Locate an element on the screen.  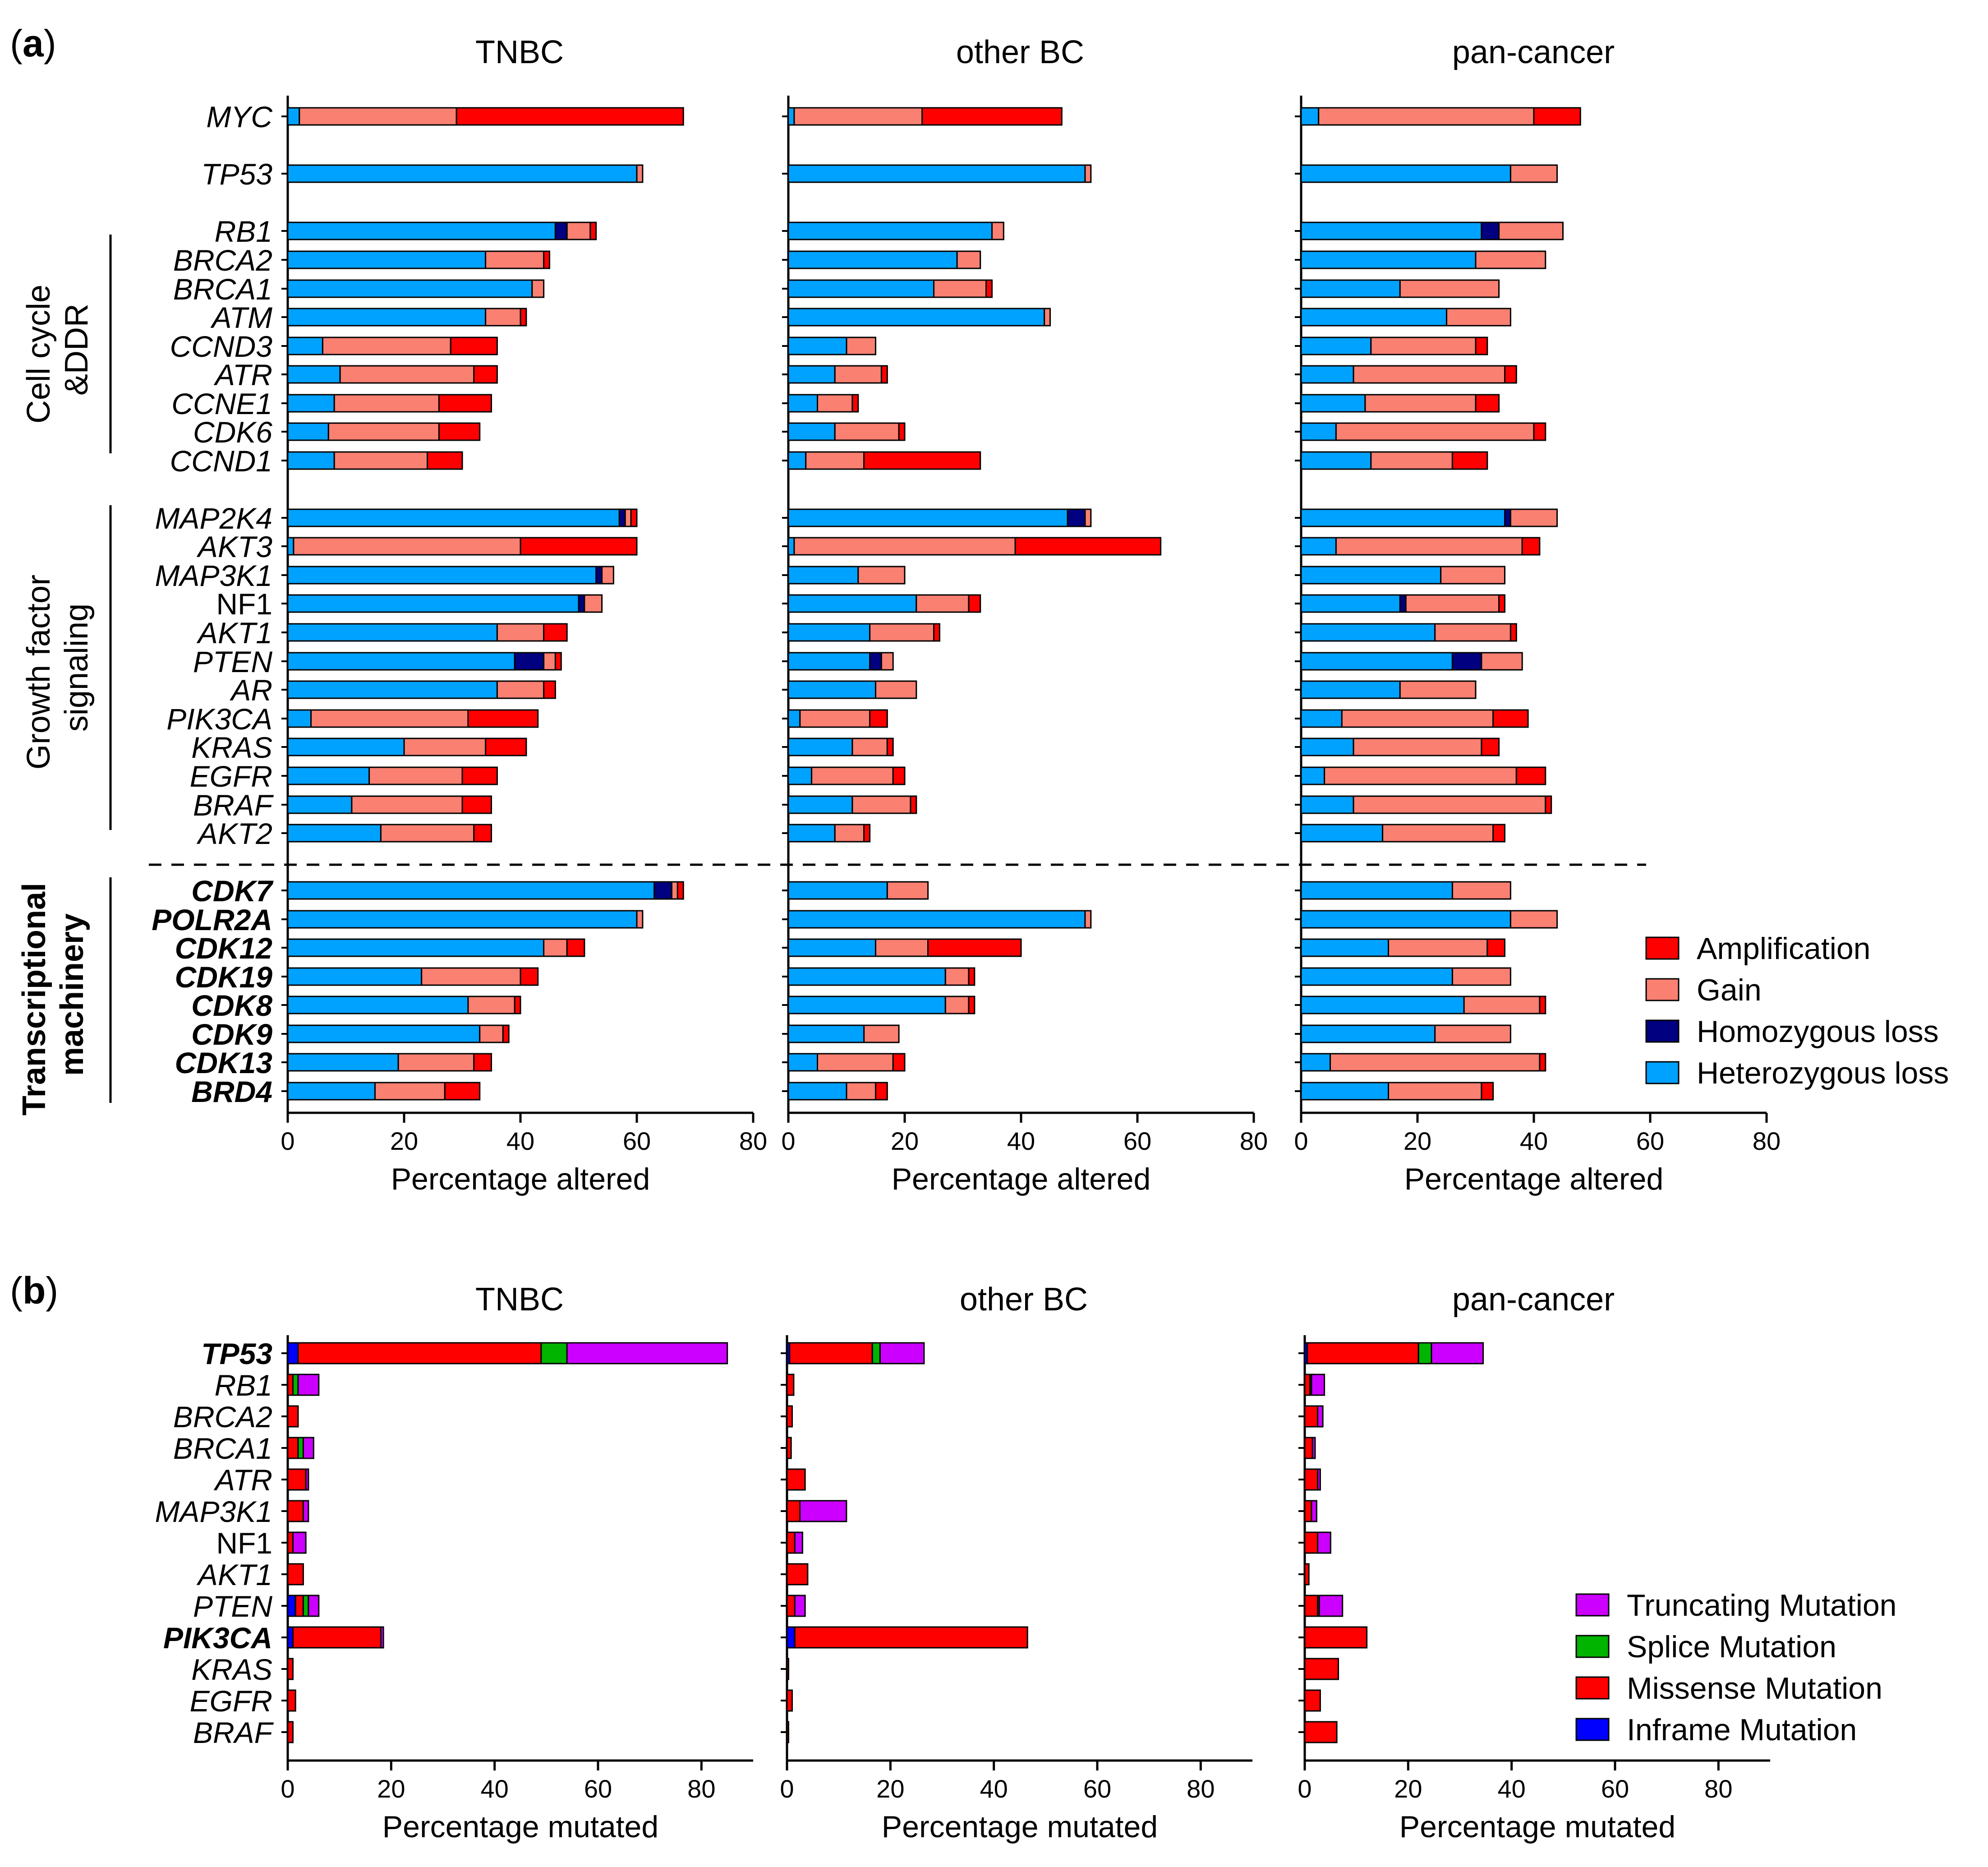
gene-label-akt2: AKT2 is located at coordinates (234, 833).